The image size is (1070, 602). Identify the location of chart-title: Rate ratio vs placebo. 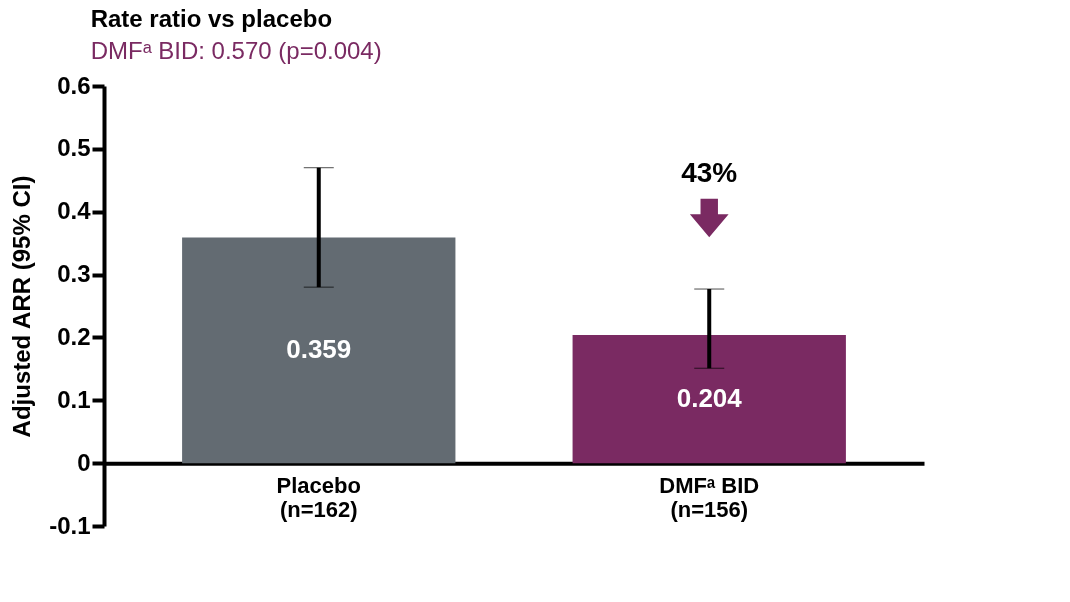
(211, 18).